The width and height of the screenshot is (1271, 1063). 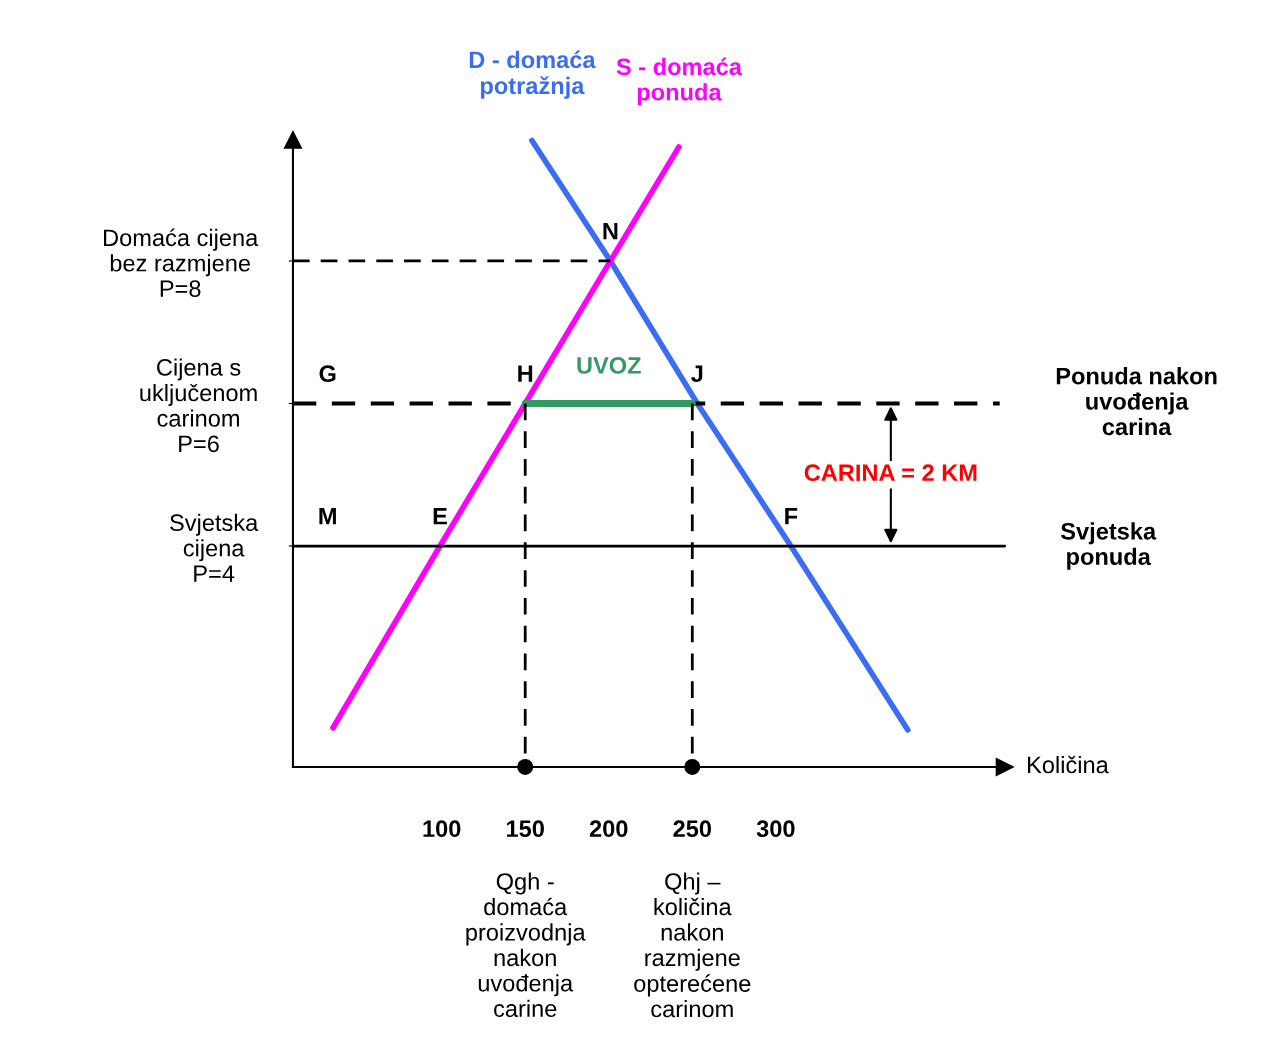 I want to click on text: Svjetska ponuda, so click(x=1108, y=546).